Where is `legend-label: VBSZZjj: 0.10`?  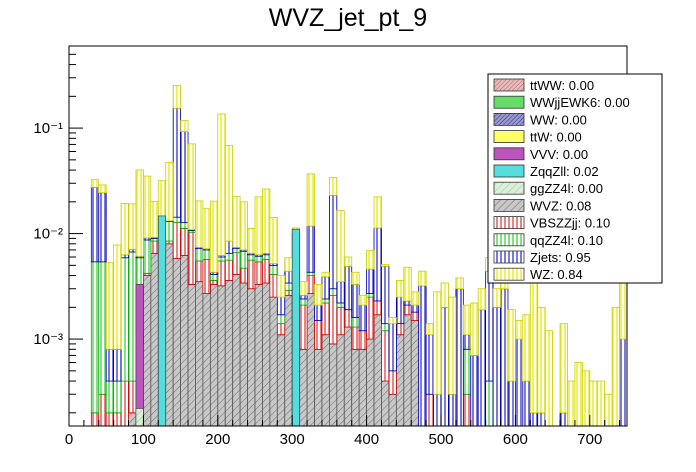 legend-label: VBSZZjj: 0.10 is located at coordinates (570, 223).